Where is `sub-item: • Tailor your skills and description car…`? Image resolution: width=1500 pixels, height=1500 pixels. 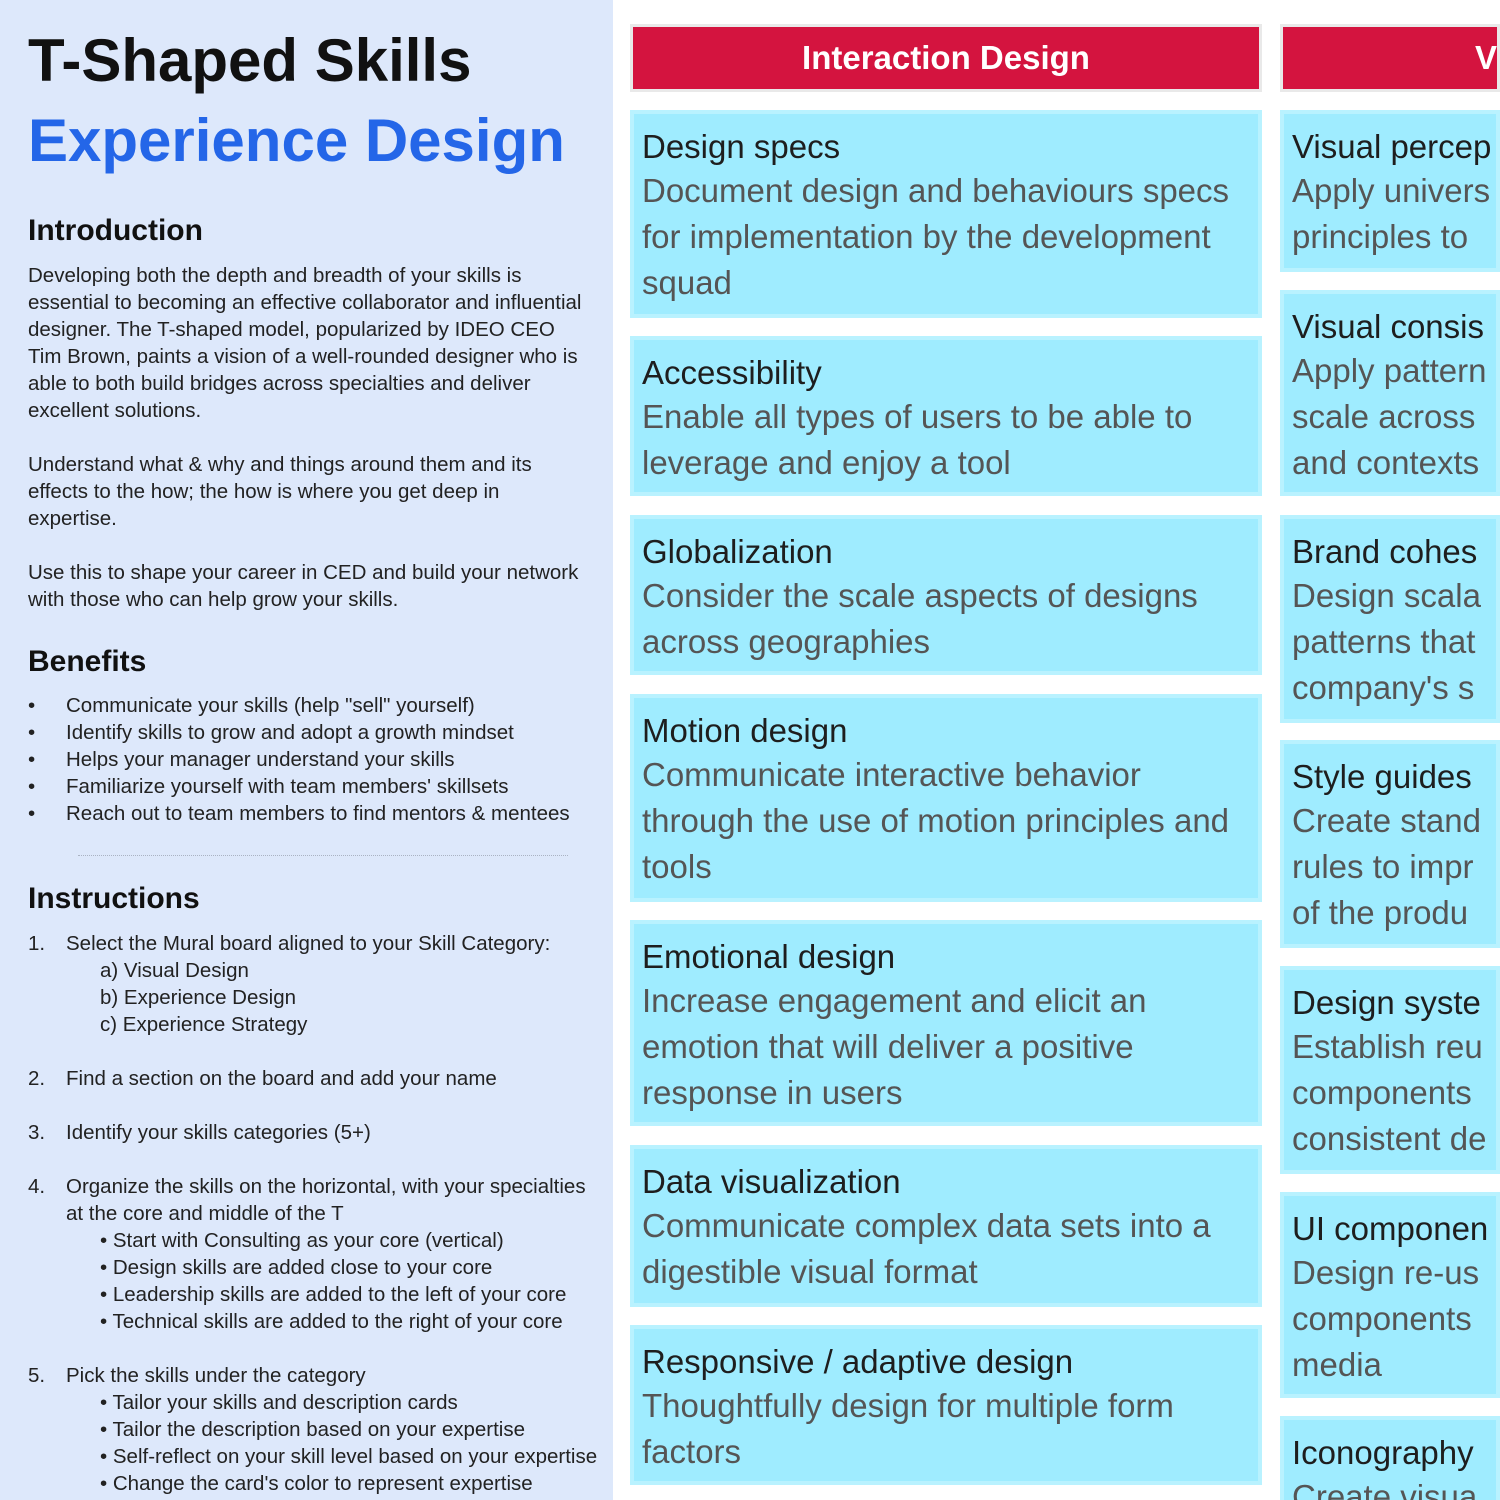 sub-item: • Tailor your skills and description car… is located at coordinates (279, 1402).